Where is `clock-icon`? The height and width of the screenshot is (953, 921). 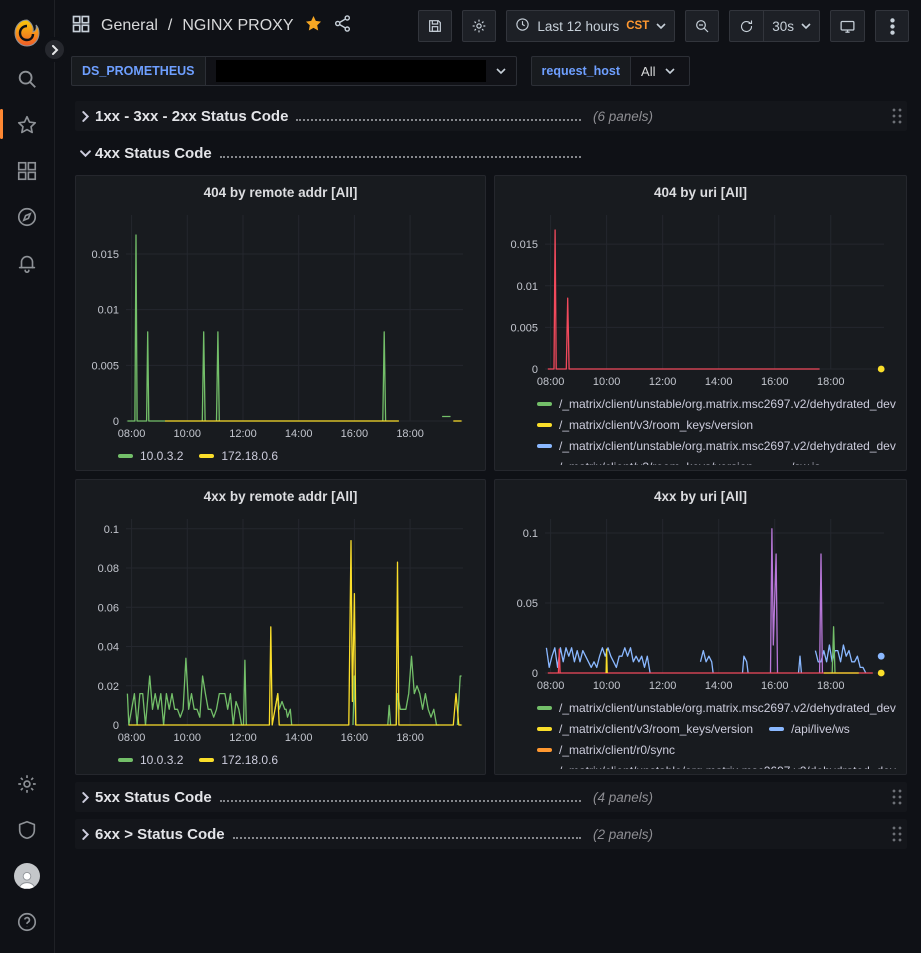 clock-icon is located at coordinates (522, 26).